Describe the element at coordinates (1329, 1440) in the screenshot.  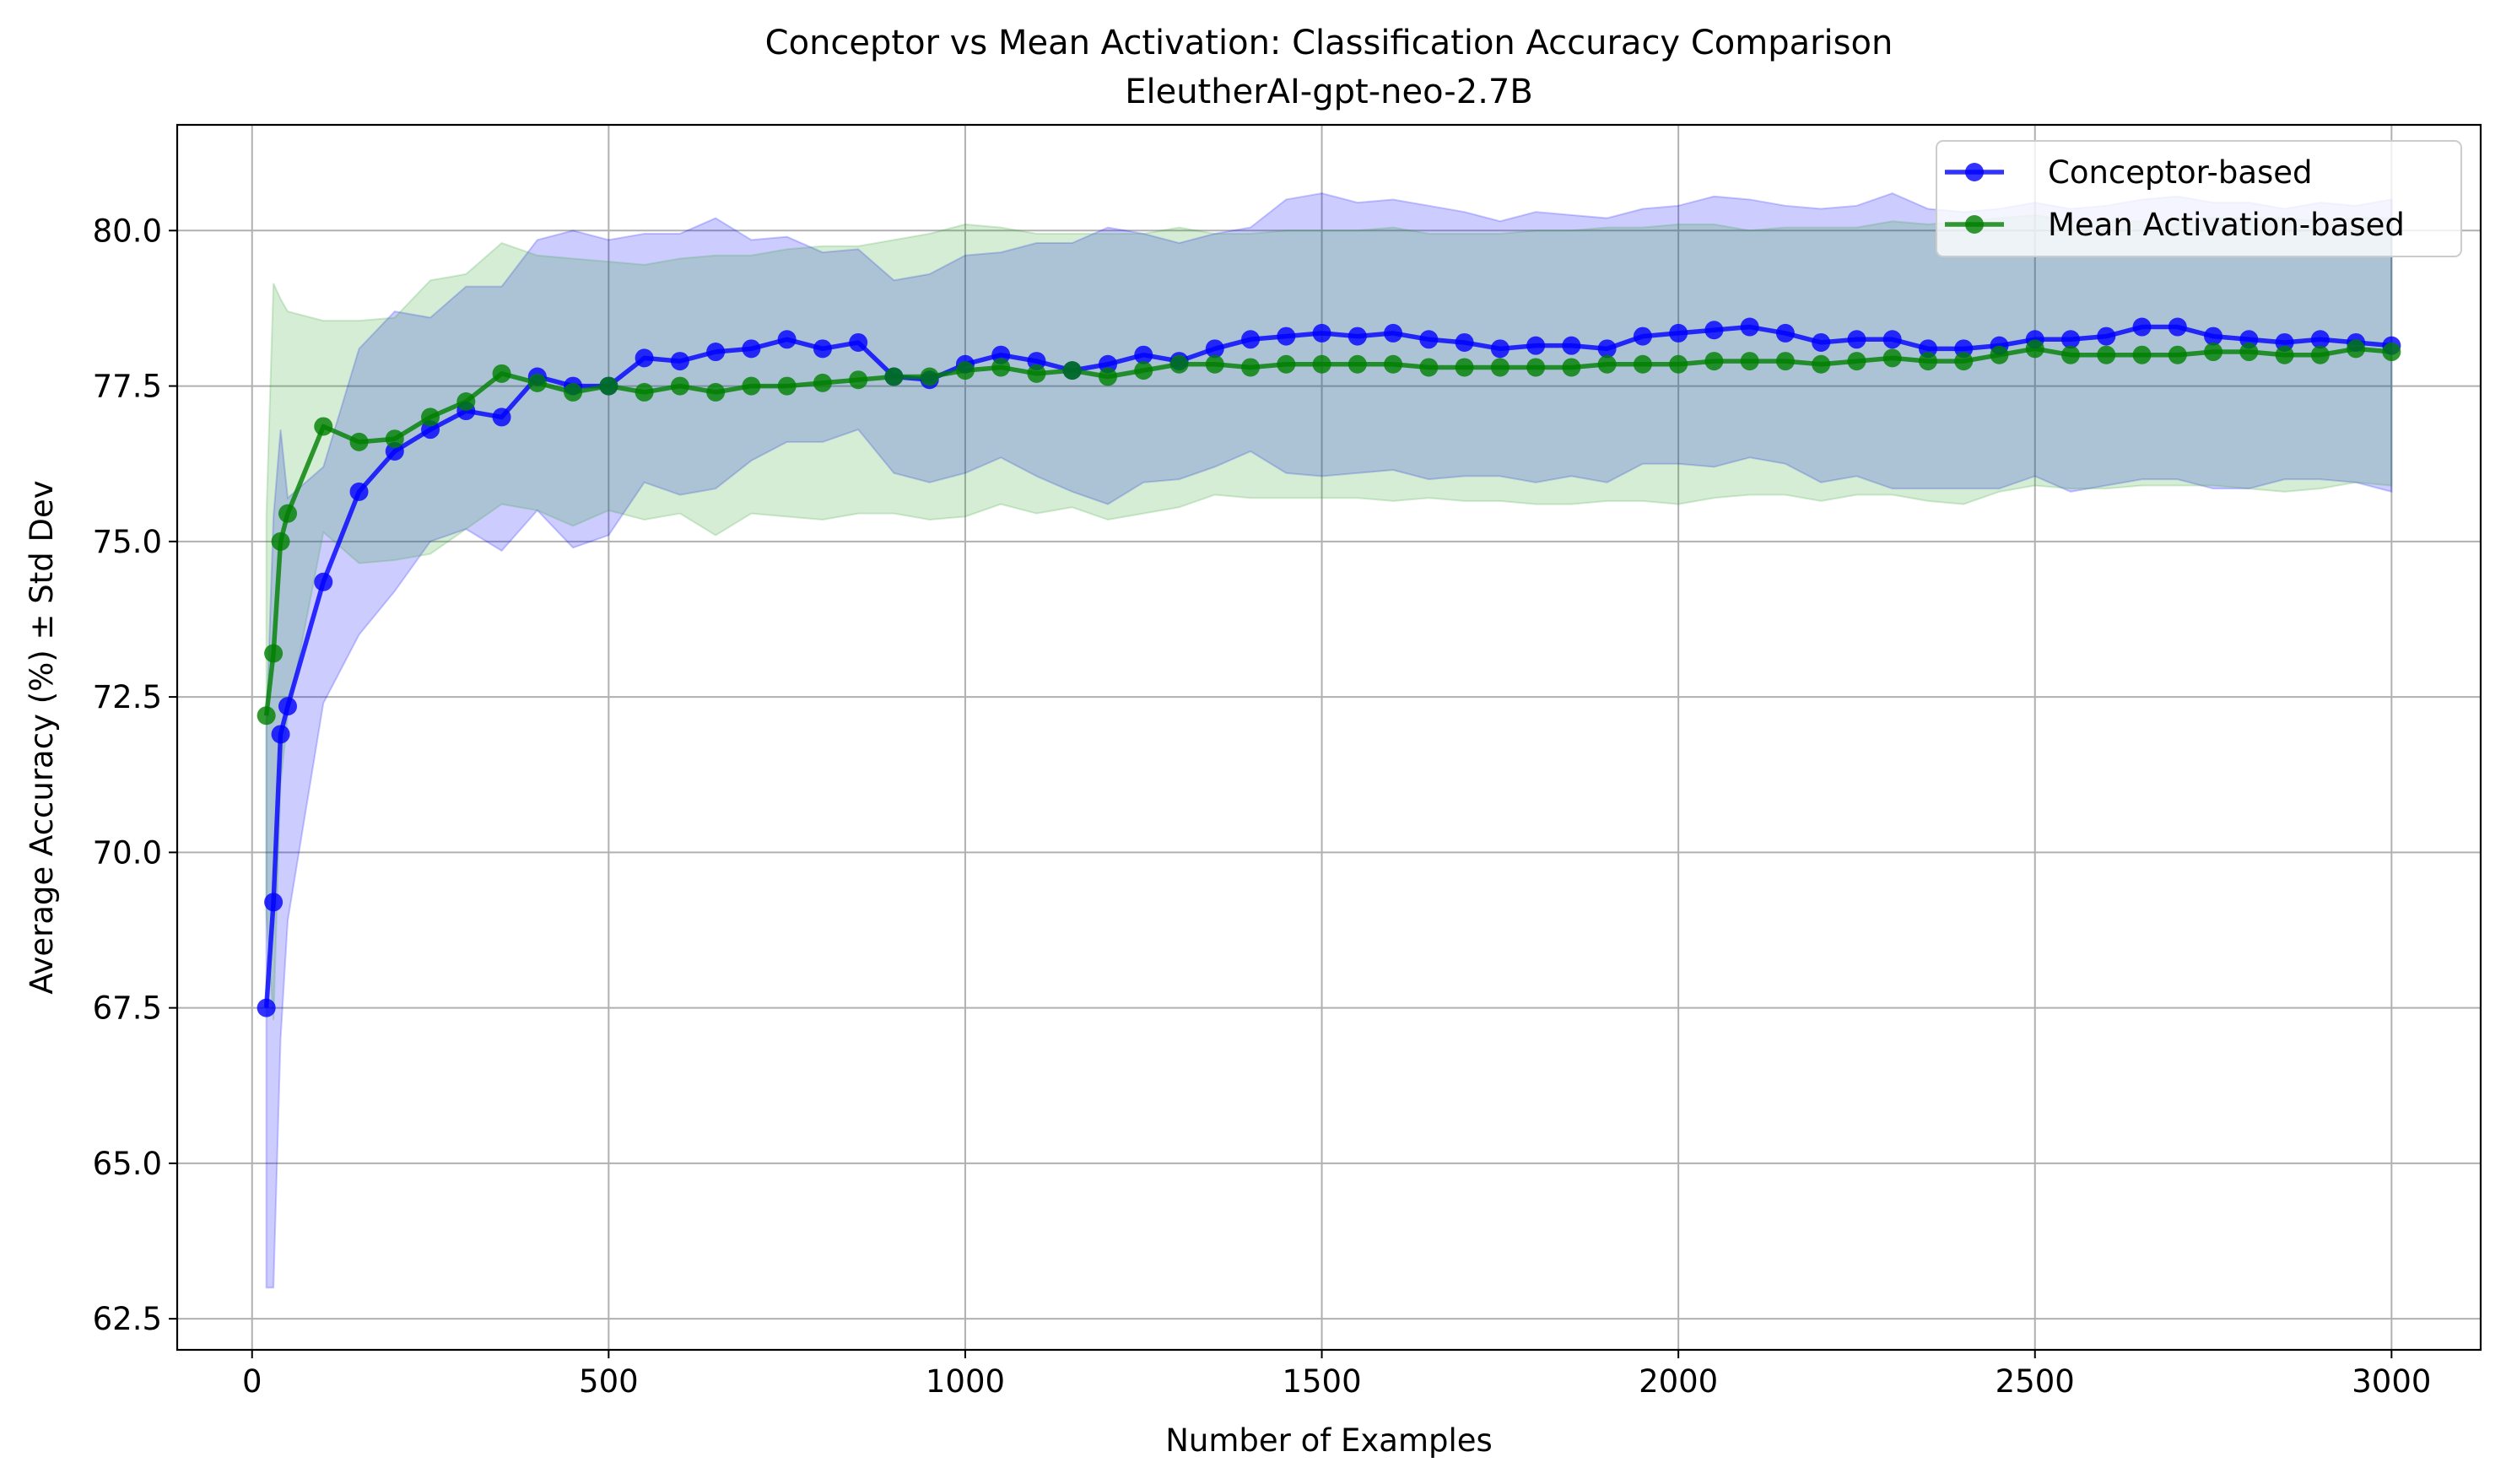
I see `x-axis-label: Number of Examples` at that location.